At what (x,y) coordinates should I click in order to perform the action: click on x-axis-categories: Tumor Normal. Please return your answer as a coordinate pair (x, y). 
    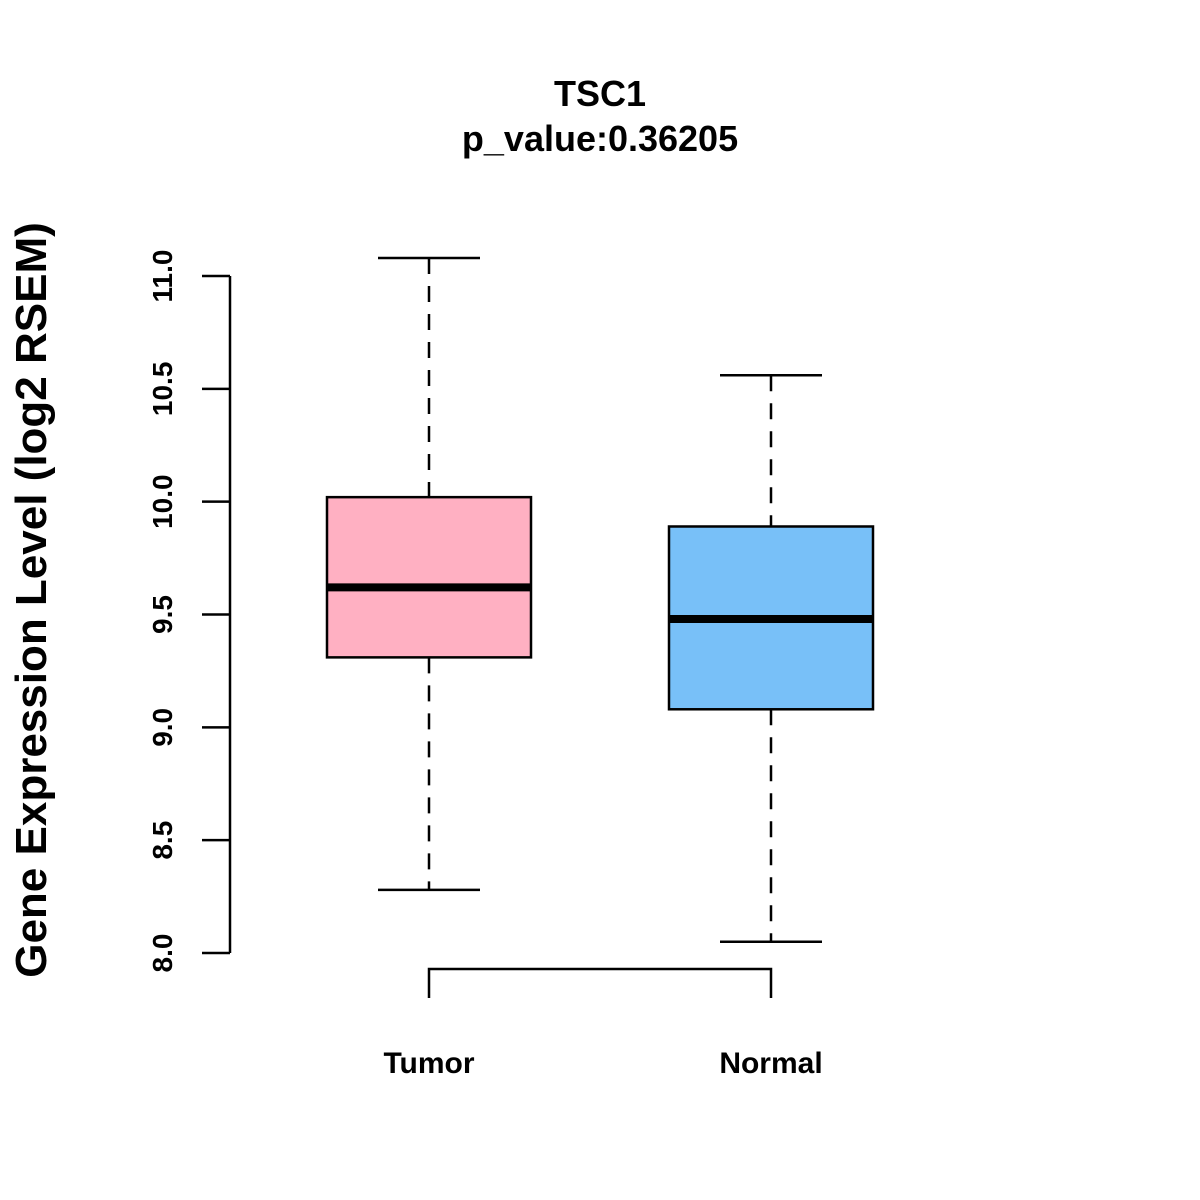
    Looking at the image, I should click on (602, 1063).